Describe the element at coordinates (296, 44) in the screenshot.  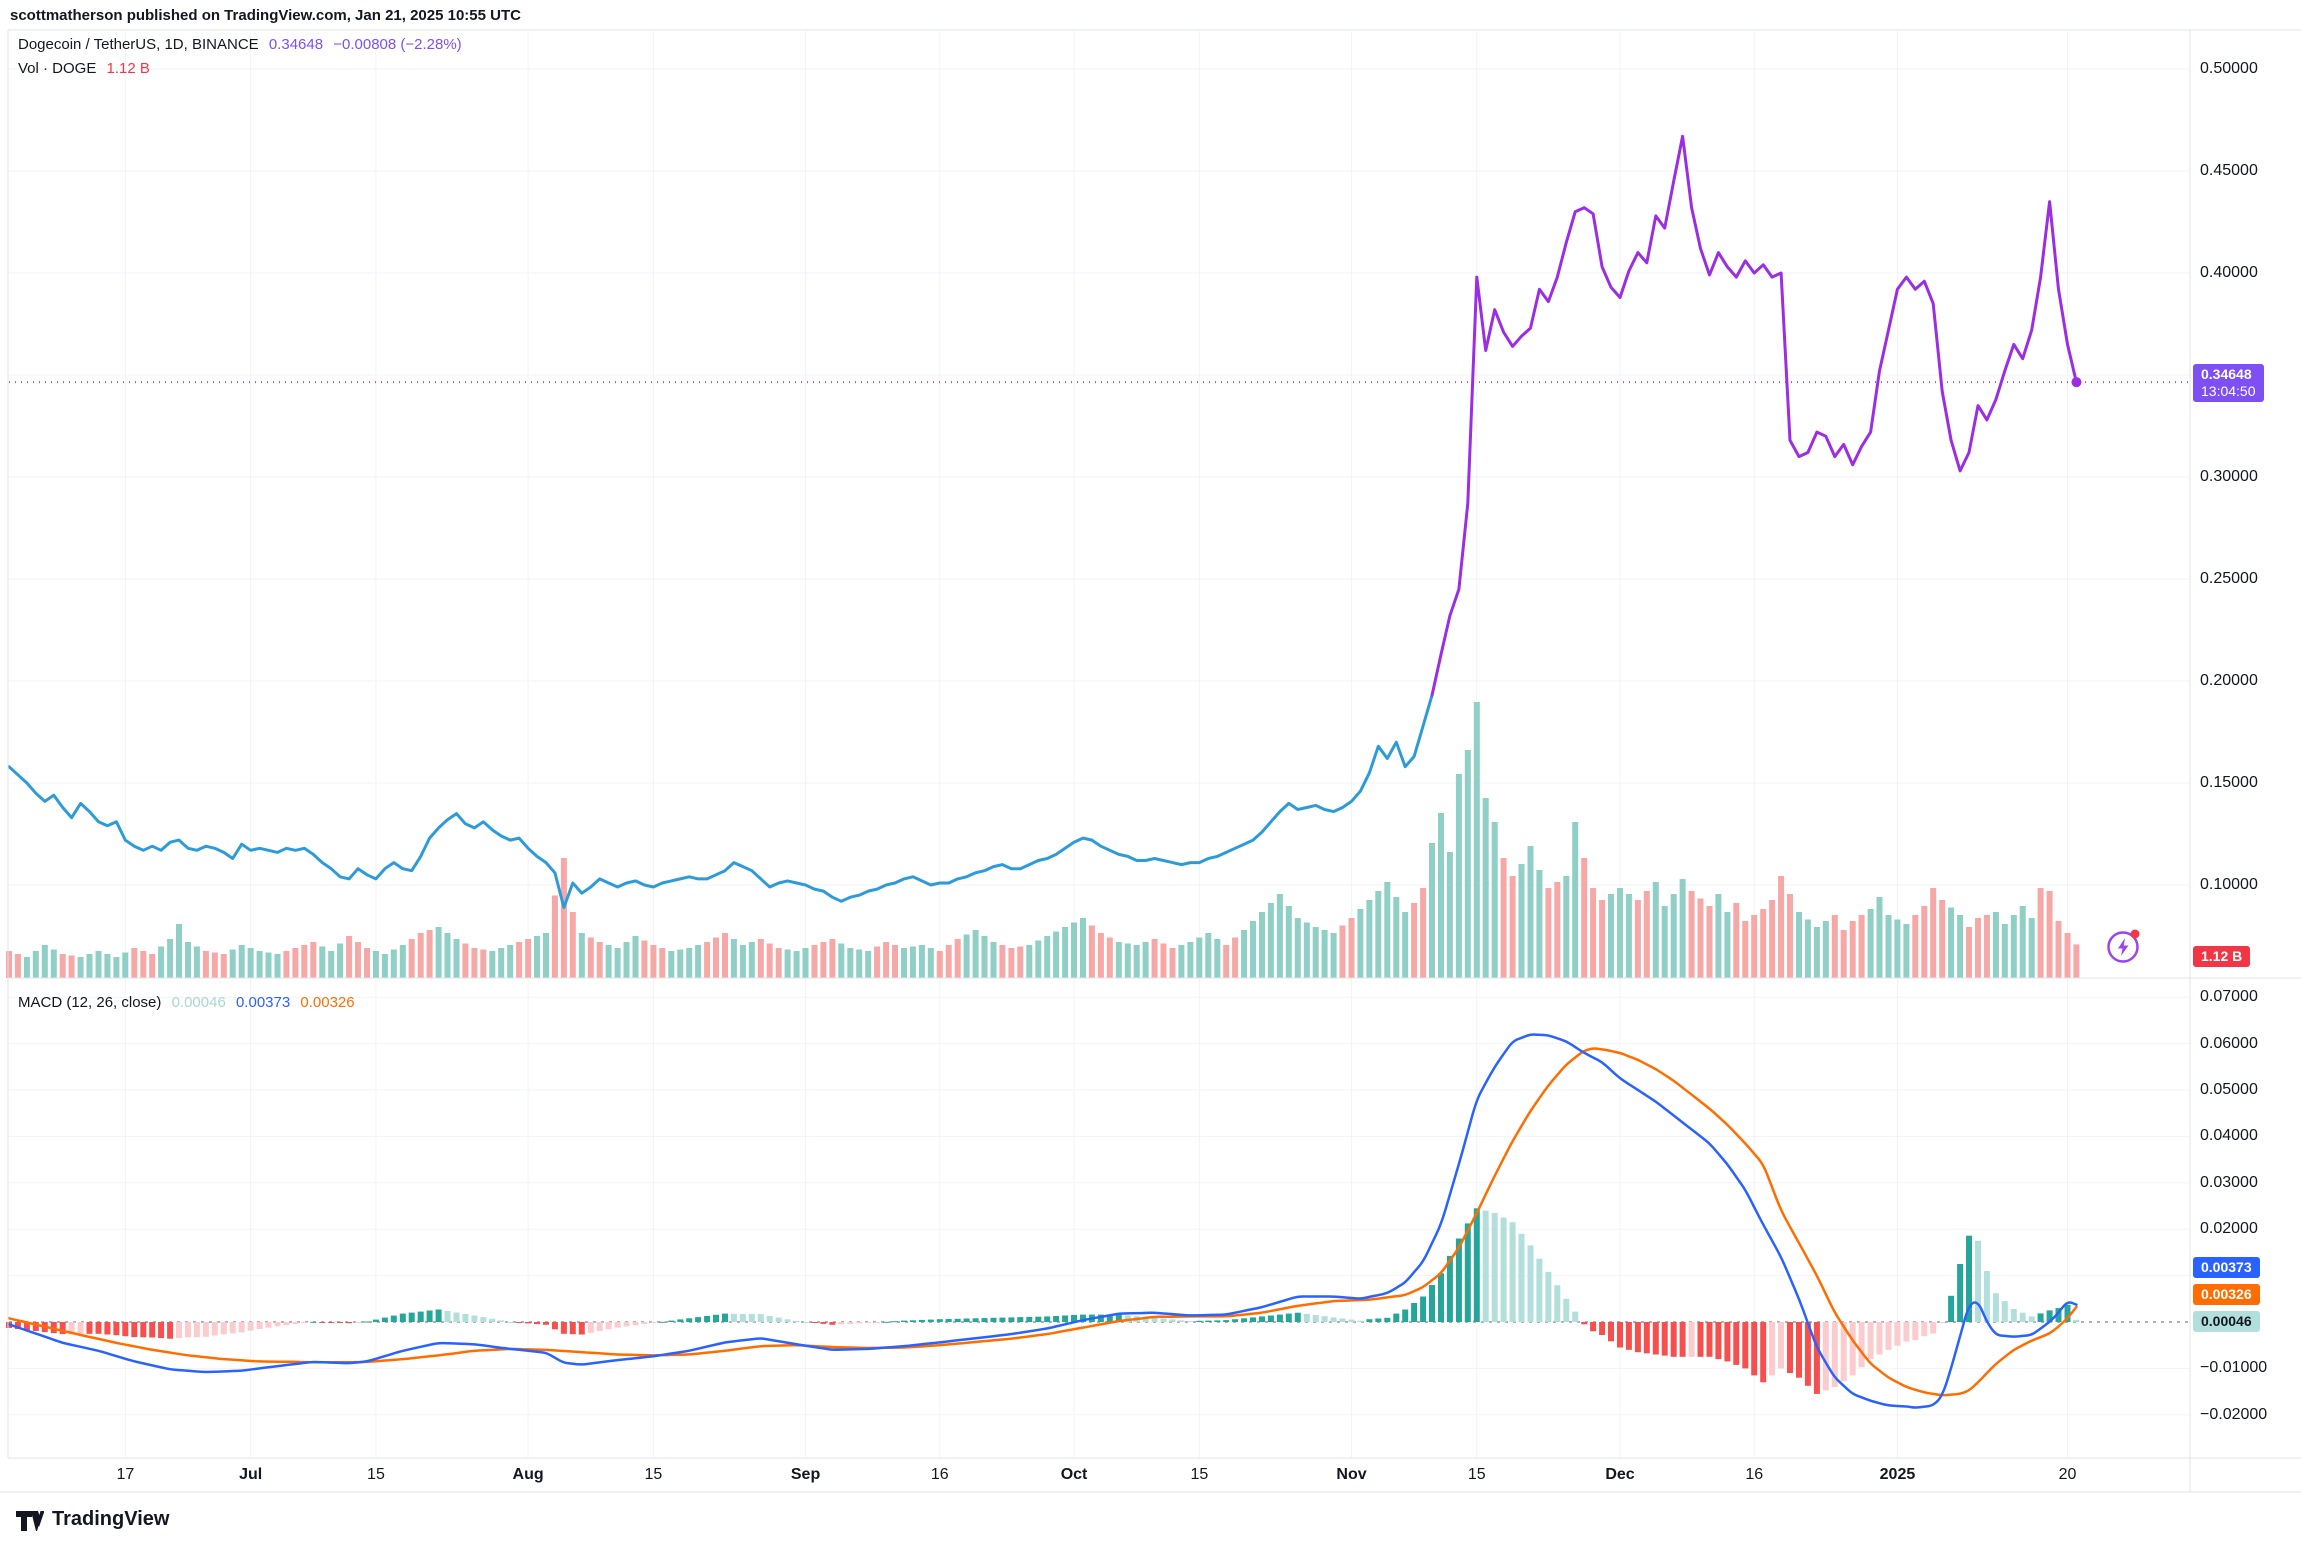
I see `legend-last-price: 0.34648` at that location.